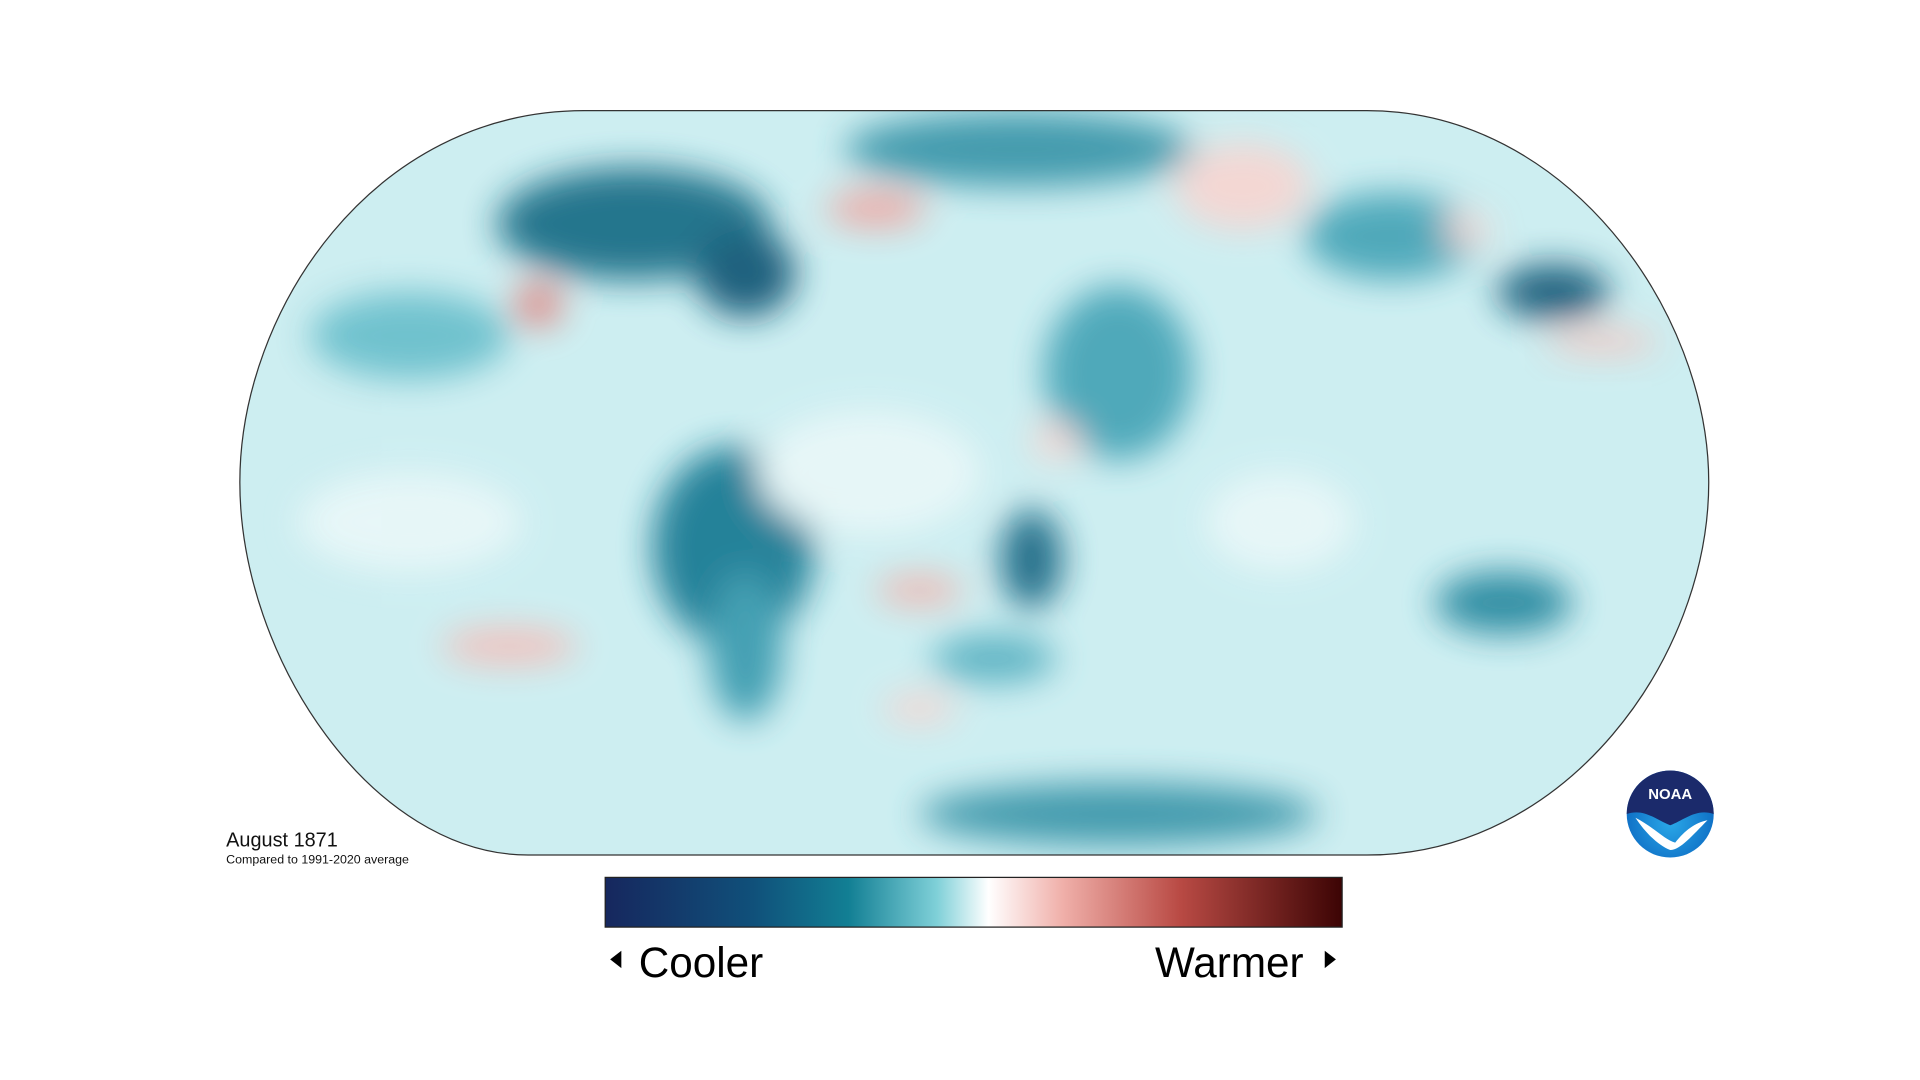 The width and height of the screenshot is (1920, 1080). Describe the element at coordinates (973, 902) in the screenshot. I see `color-scale` at that location.